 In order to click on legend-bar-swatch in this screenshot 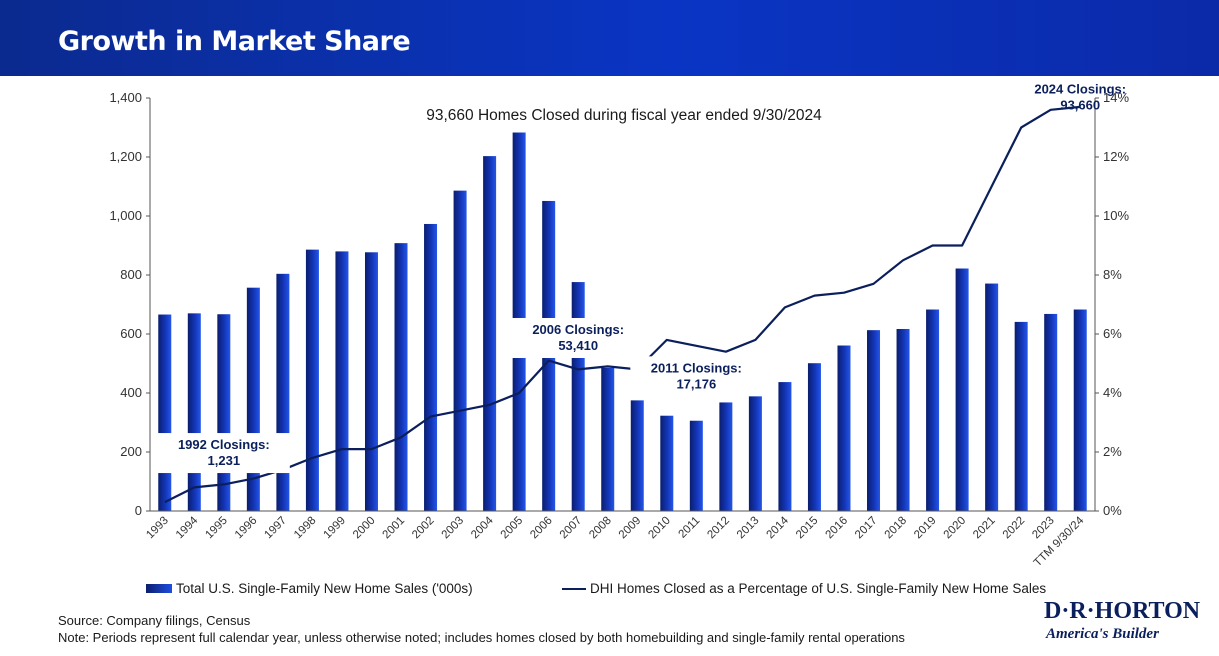, I will do `click(159, 588)`.